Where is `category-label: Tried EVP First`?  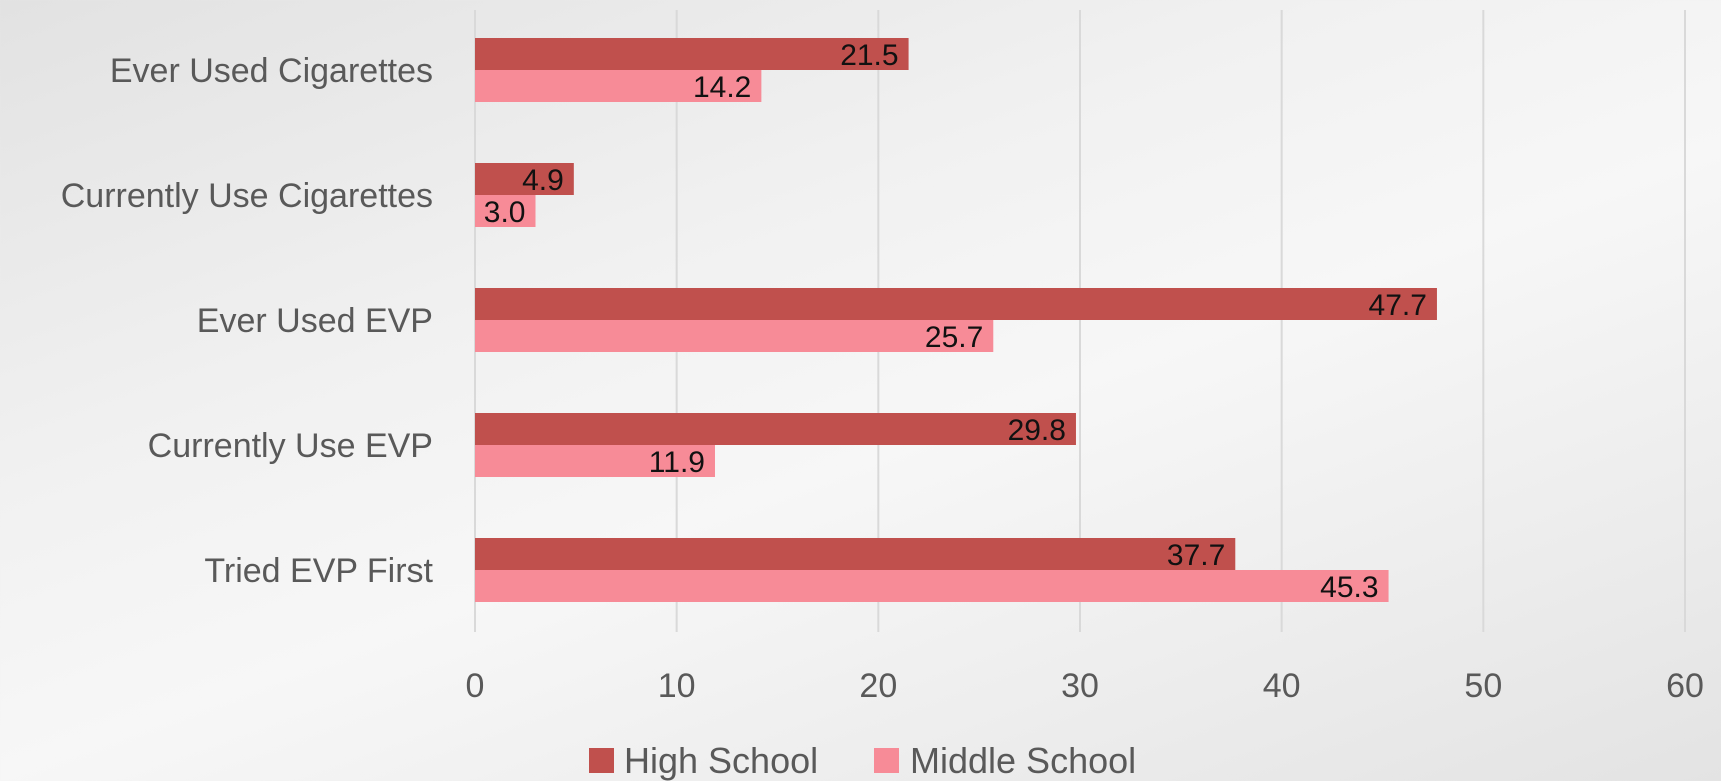
category-label: Tried EVP First is located at coordinates (318, 571).